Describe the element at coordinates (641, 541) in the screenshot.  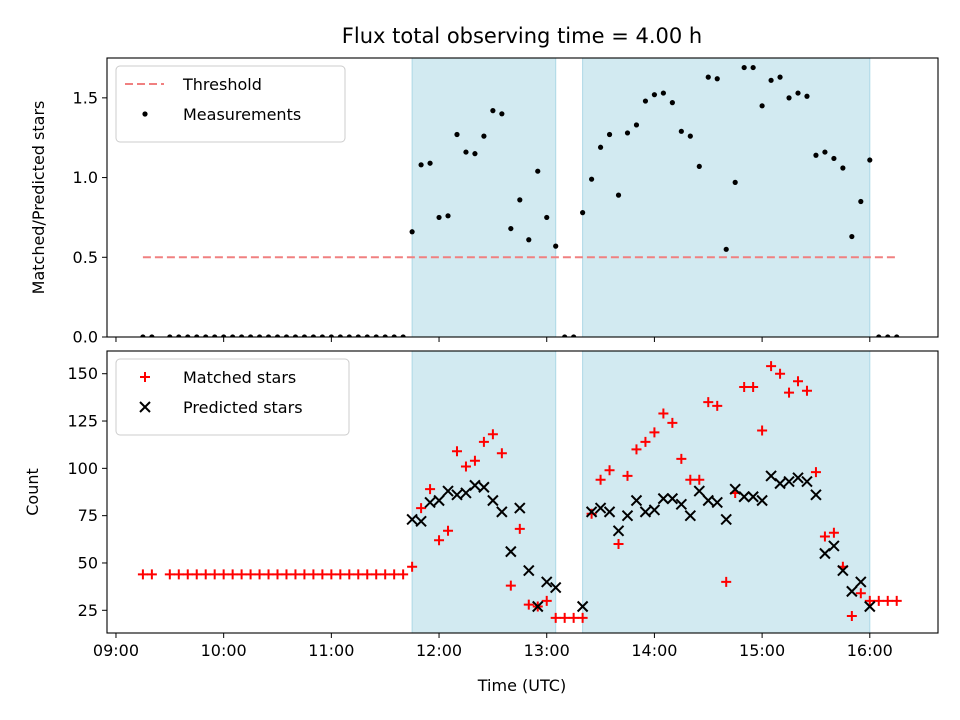
I see `series-x` at that location.